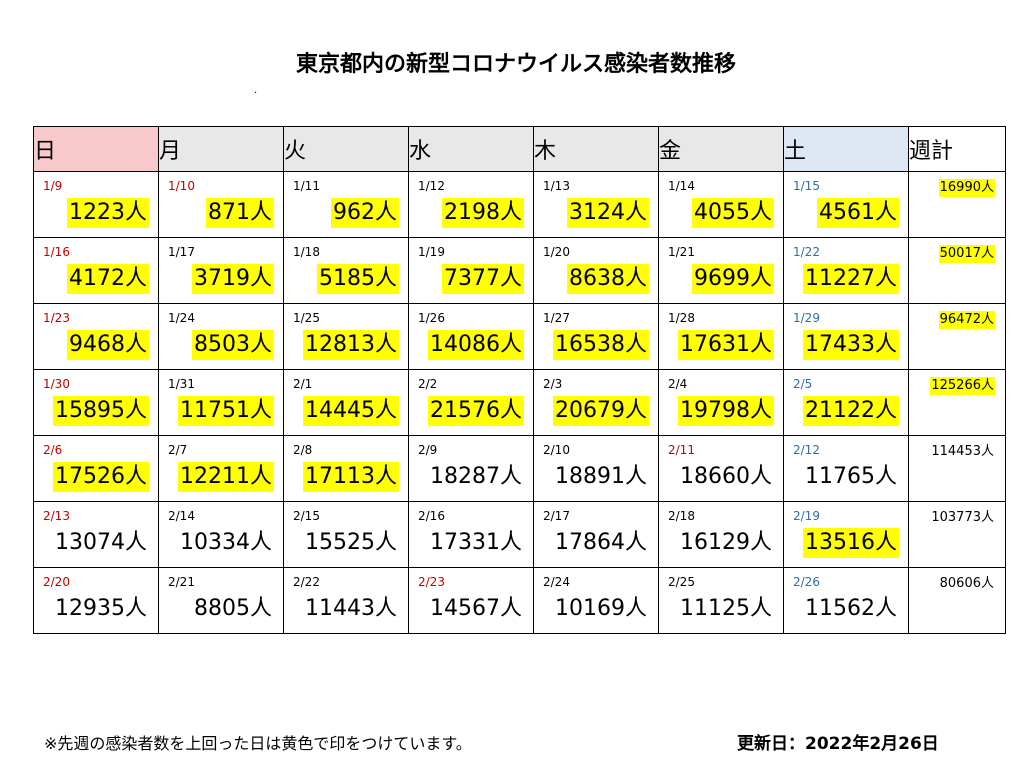 This screenshot has width=1032, height=774. Describe the element at coordinates (181, 318) in the screenshot. I see `day-date: 1/24` at that location.